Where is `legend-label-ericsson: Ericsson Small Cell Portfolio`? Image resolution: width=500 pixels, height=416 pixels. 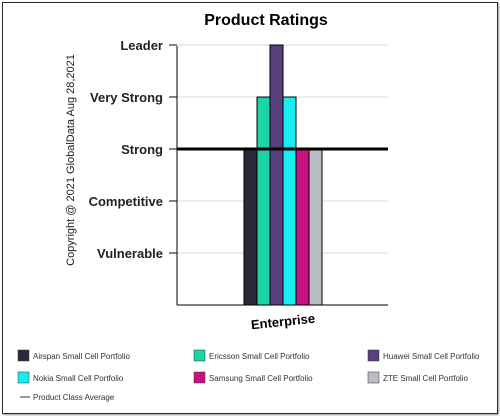 legend-label-ericsson: Ericsson Small Cell Portfolio is located at coordinates (259, 356).